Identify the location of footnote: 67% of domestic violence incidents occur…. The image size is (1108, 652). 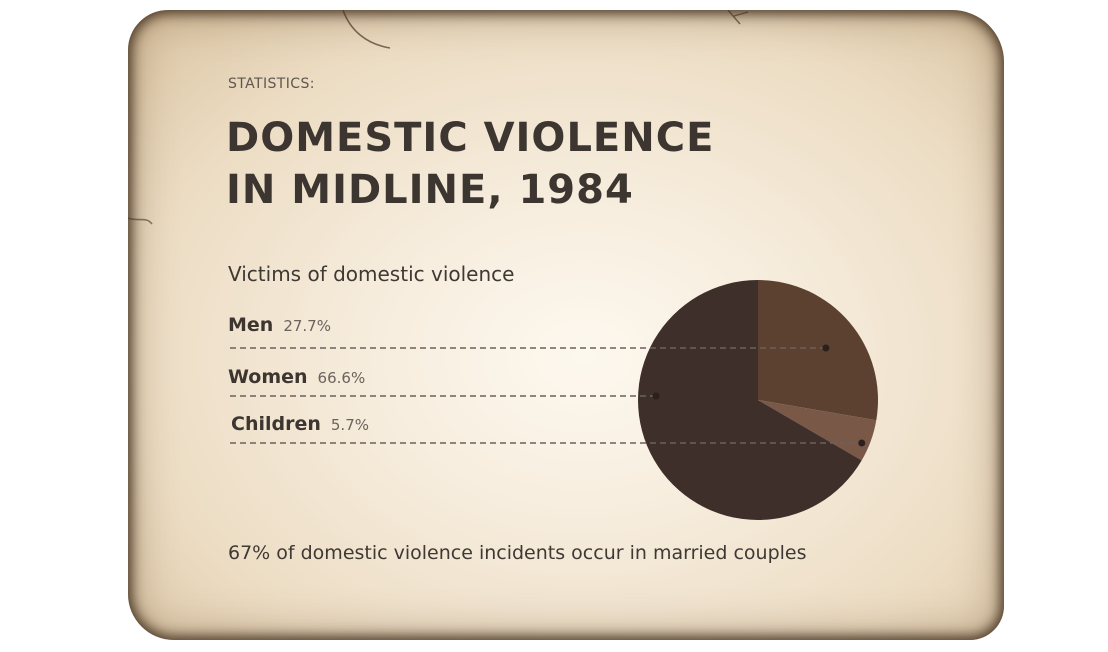
(517, 553).